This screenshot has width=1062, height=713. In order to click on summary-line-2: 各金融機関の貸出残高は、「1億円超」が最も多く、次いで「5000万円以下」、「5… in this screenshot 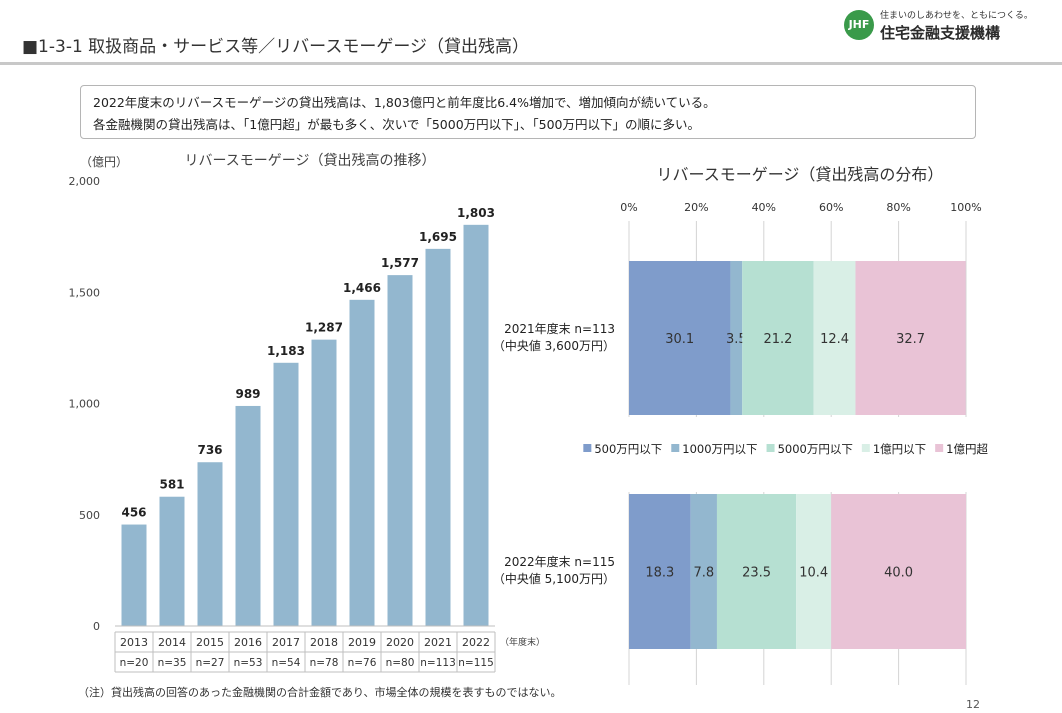, I will do `click(397, 124)`.